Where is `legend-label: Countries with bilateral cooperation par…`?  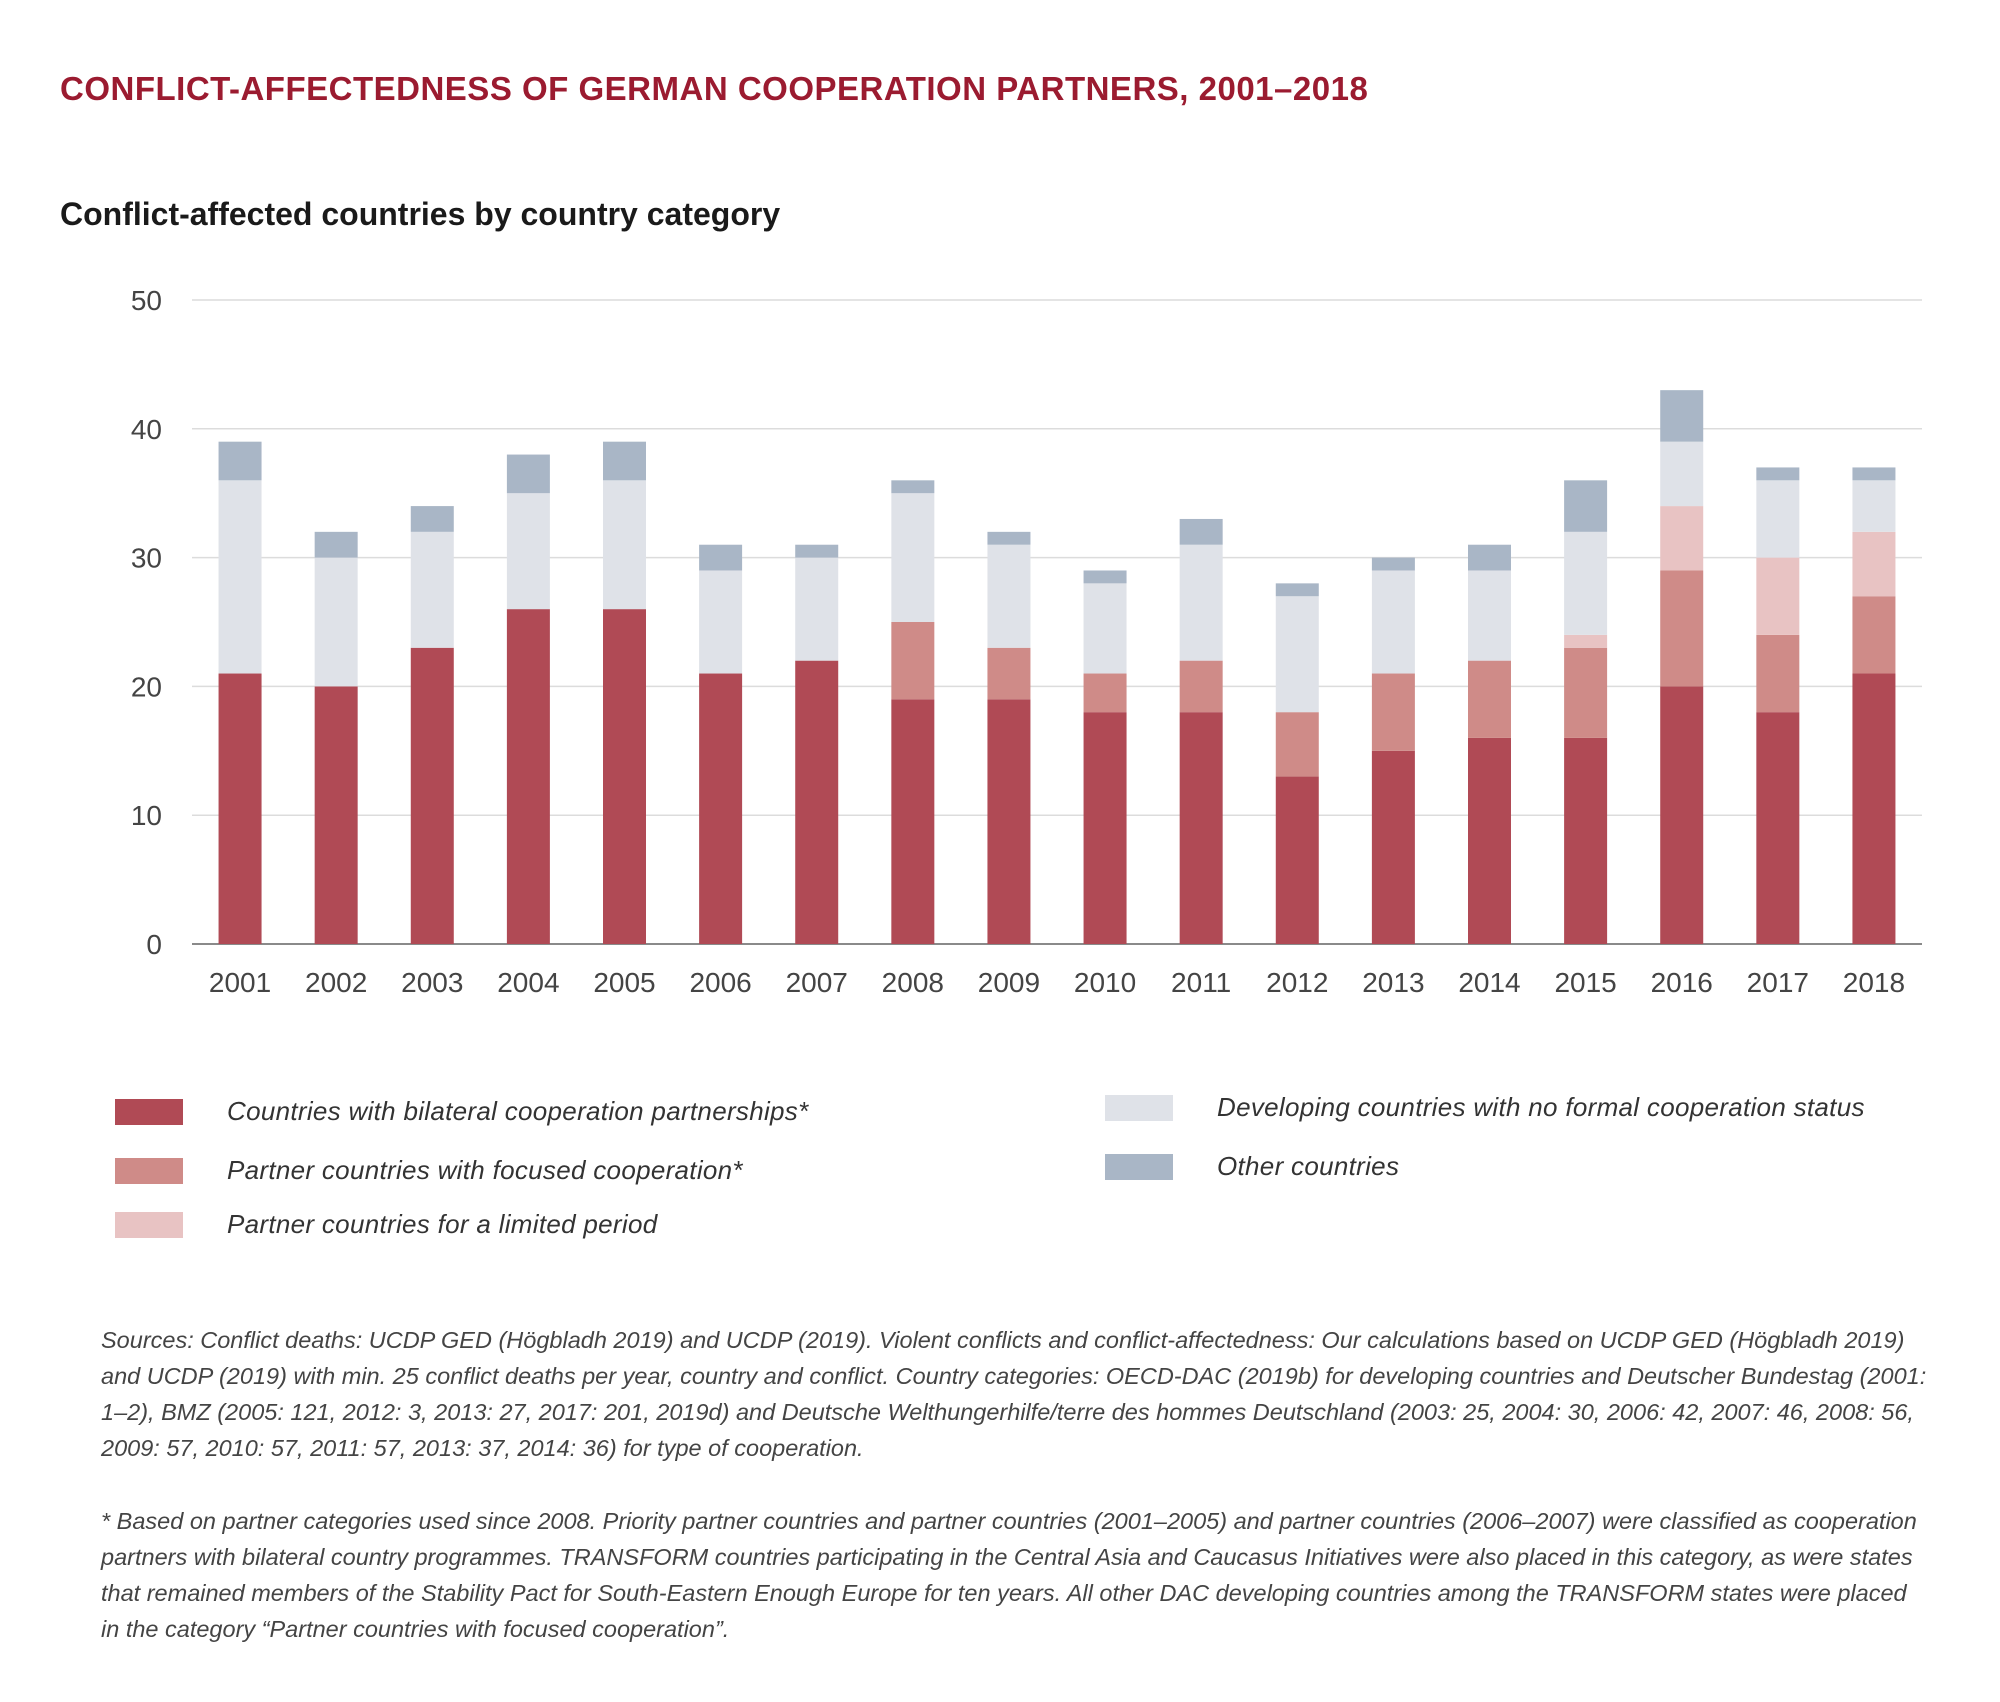
legend-label: Countries with bilateral cooperation par… is located at coordinates (518, 1111).